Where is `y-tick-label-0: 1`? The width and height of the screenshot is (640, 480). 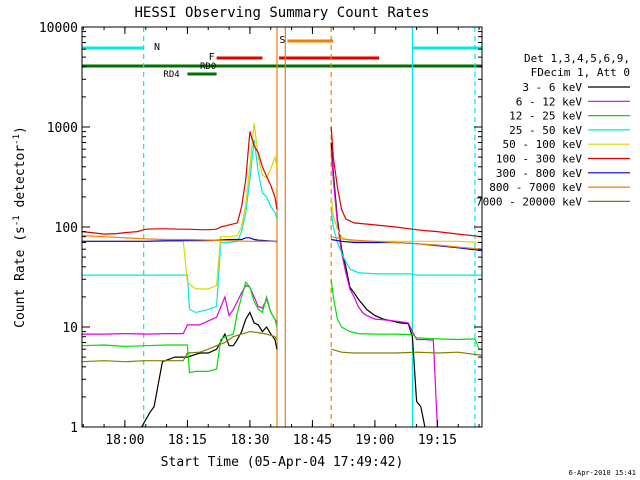
y-tick-label-0: 1 is located at coordinates (74, 428).